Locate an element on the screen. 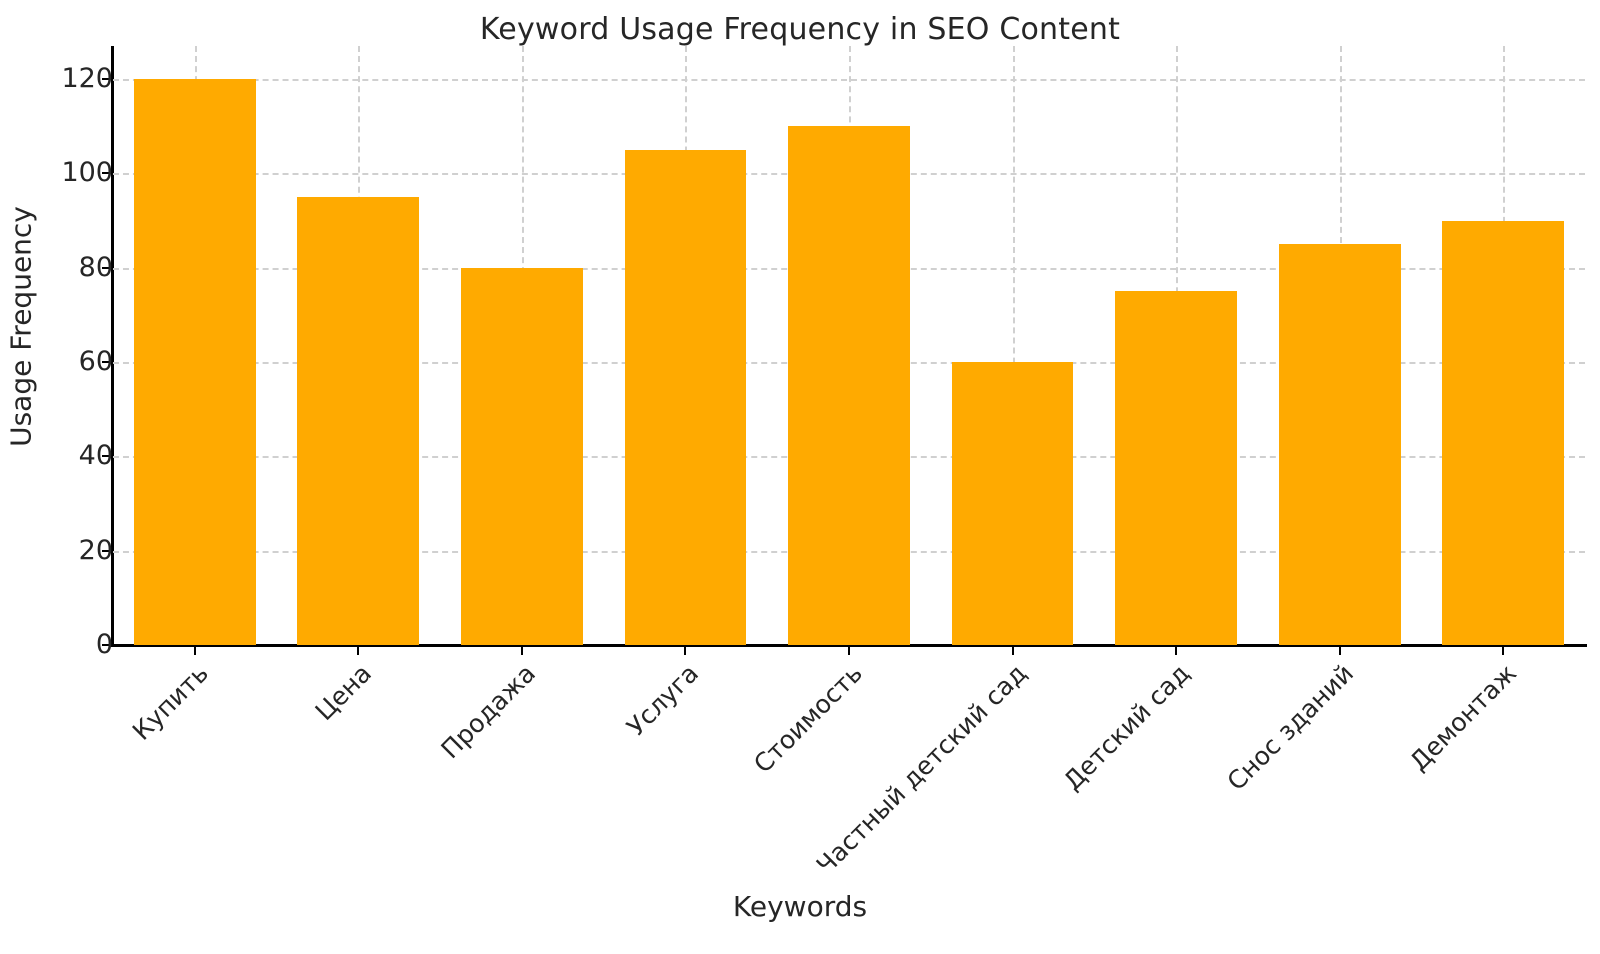 The height and width of the screenshot is (954, 1600). y-tick-label: 60 is located at coordinates (95, 361).